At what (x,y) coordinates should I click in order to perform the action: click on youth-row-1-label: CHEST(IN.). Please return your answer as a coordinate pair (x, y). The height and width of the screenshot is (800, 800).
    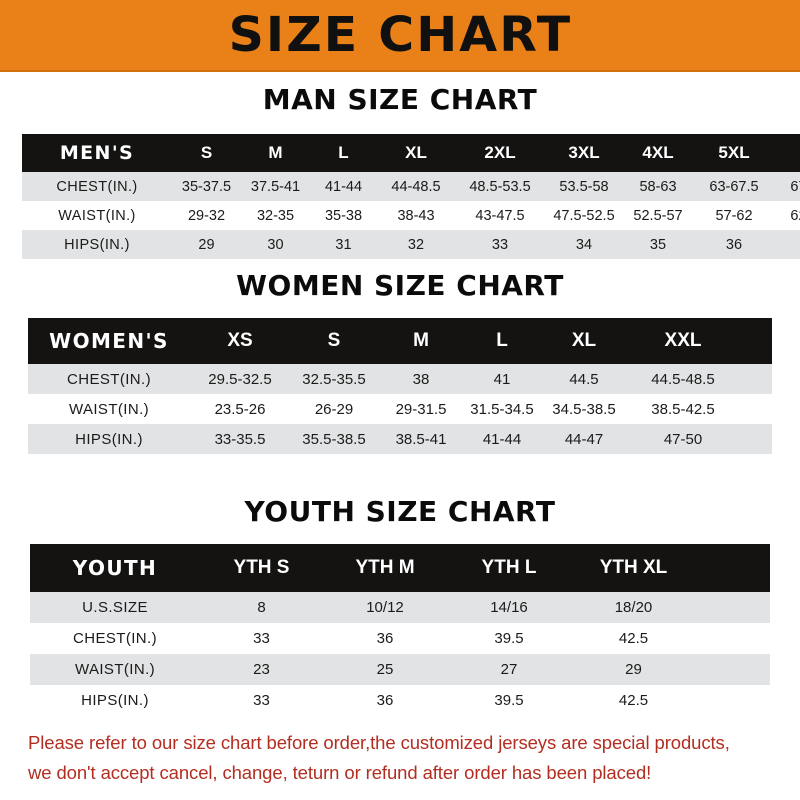
    Looking at the image, I should click on (115, 638).